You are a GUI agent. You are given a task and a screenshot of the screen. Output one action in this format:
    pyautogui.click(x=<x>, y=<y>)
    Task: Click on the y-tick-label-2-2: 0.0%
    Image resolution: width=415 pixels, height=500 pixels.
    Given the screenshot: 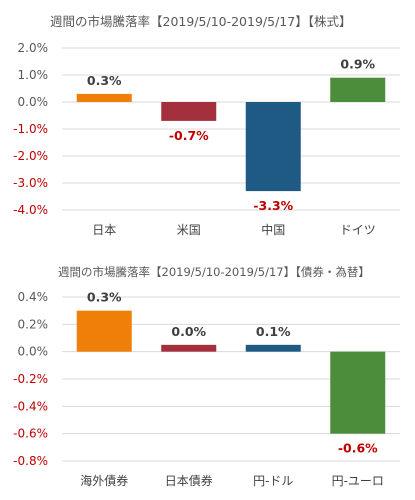 What is the action you would take?
    pyautogui.click(x=33, y=352)
    